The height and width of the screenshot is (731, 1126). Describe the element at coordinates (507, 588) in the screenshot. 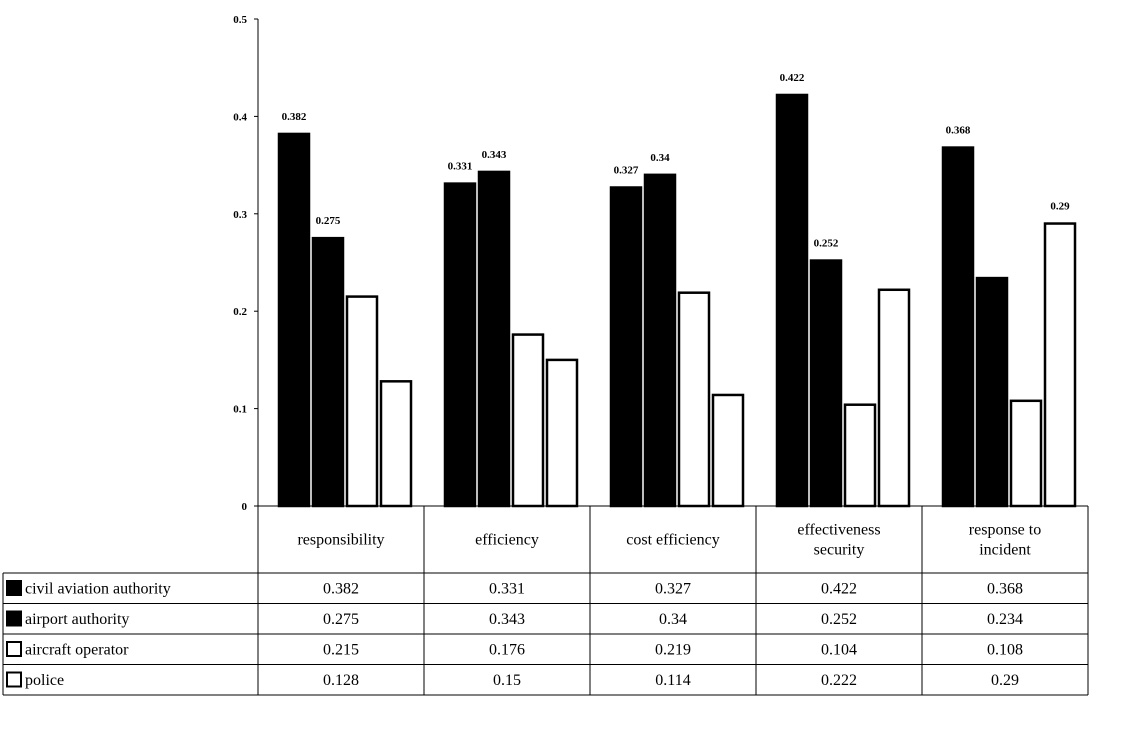

I see `table-cell: 0.331` at that location.